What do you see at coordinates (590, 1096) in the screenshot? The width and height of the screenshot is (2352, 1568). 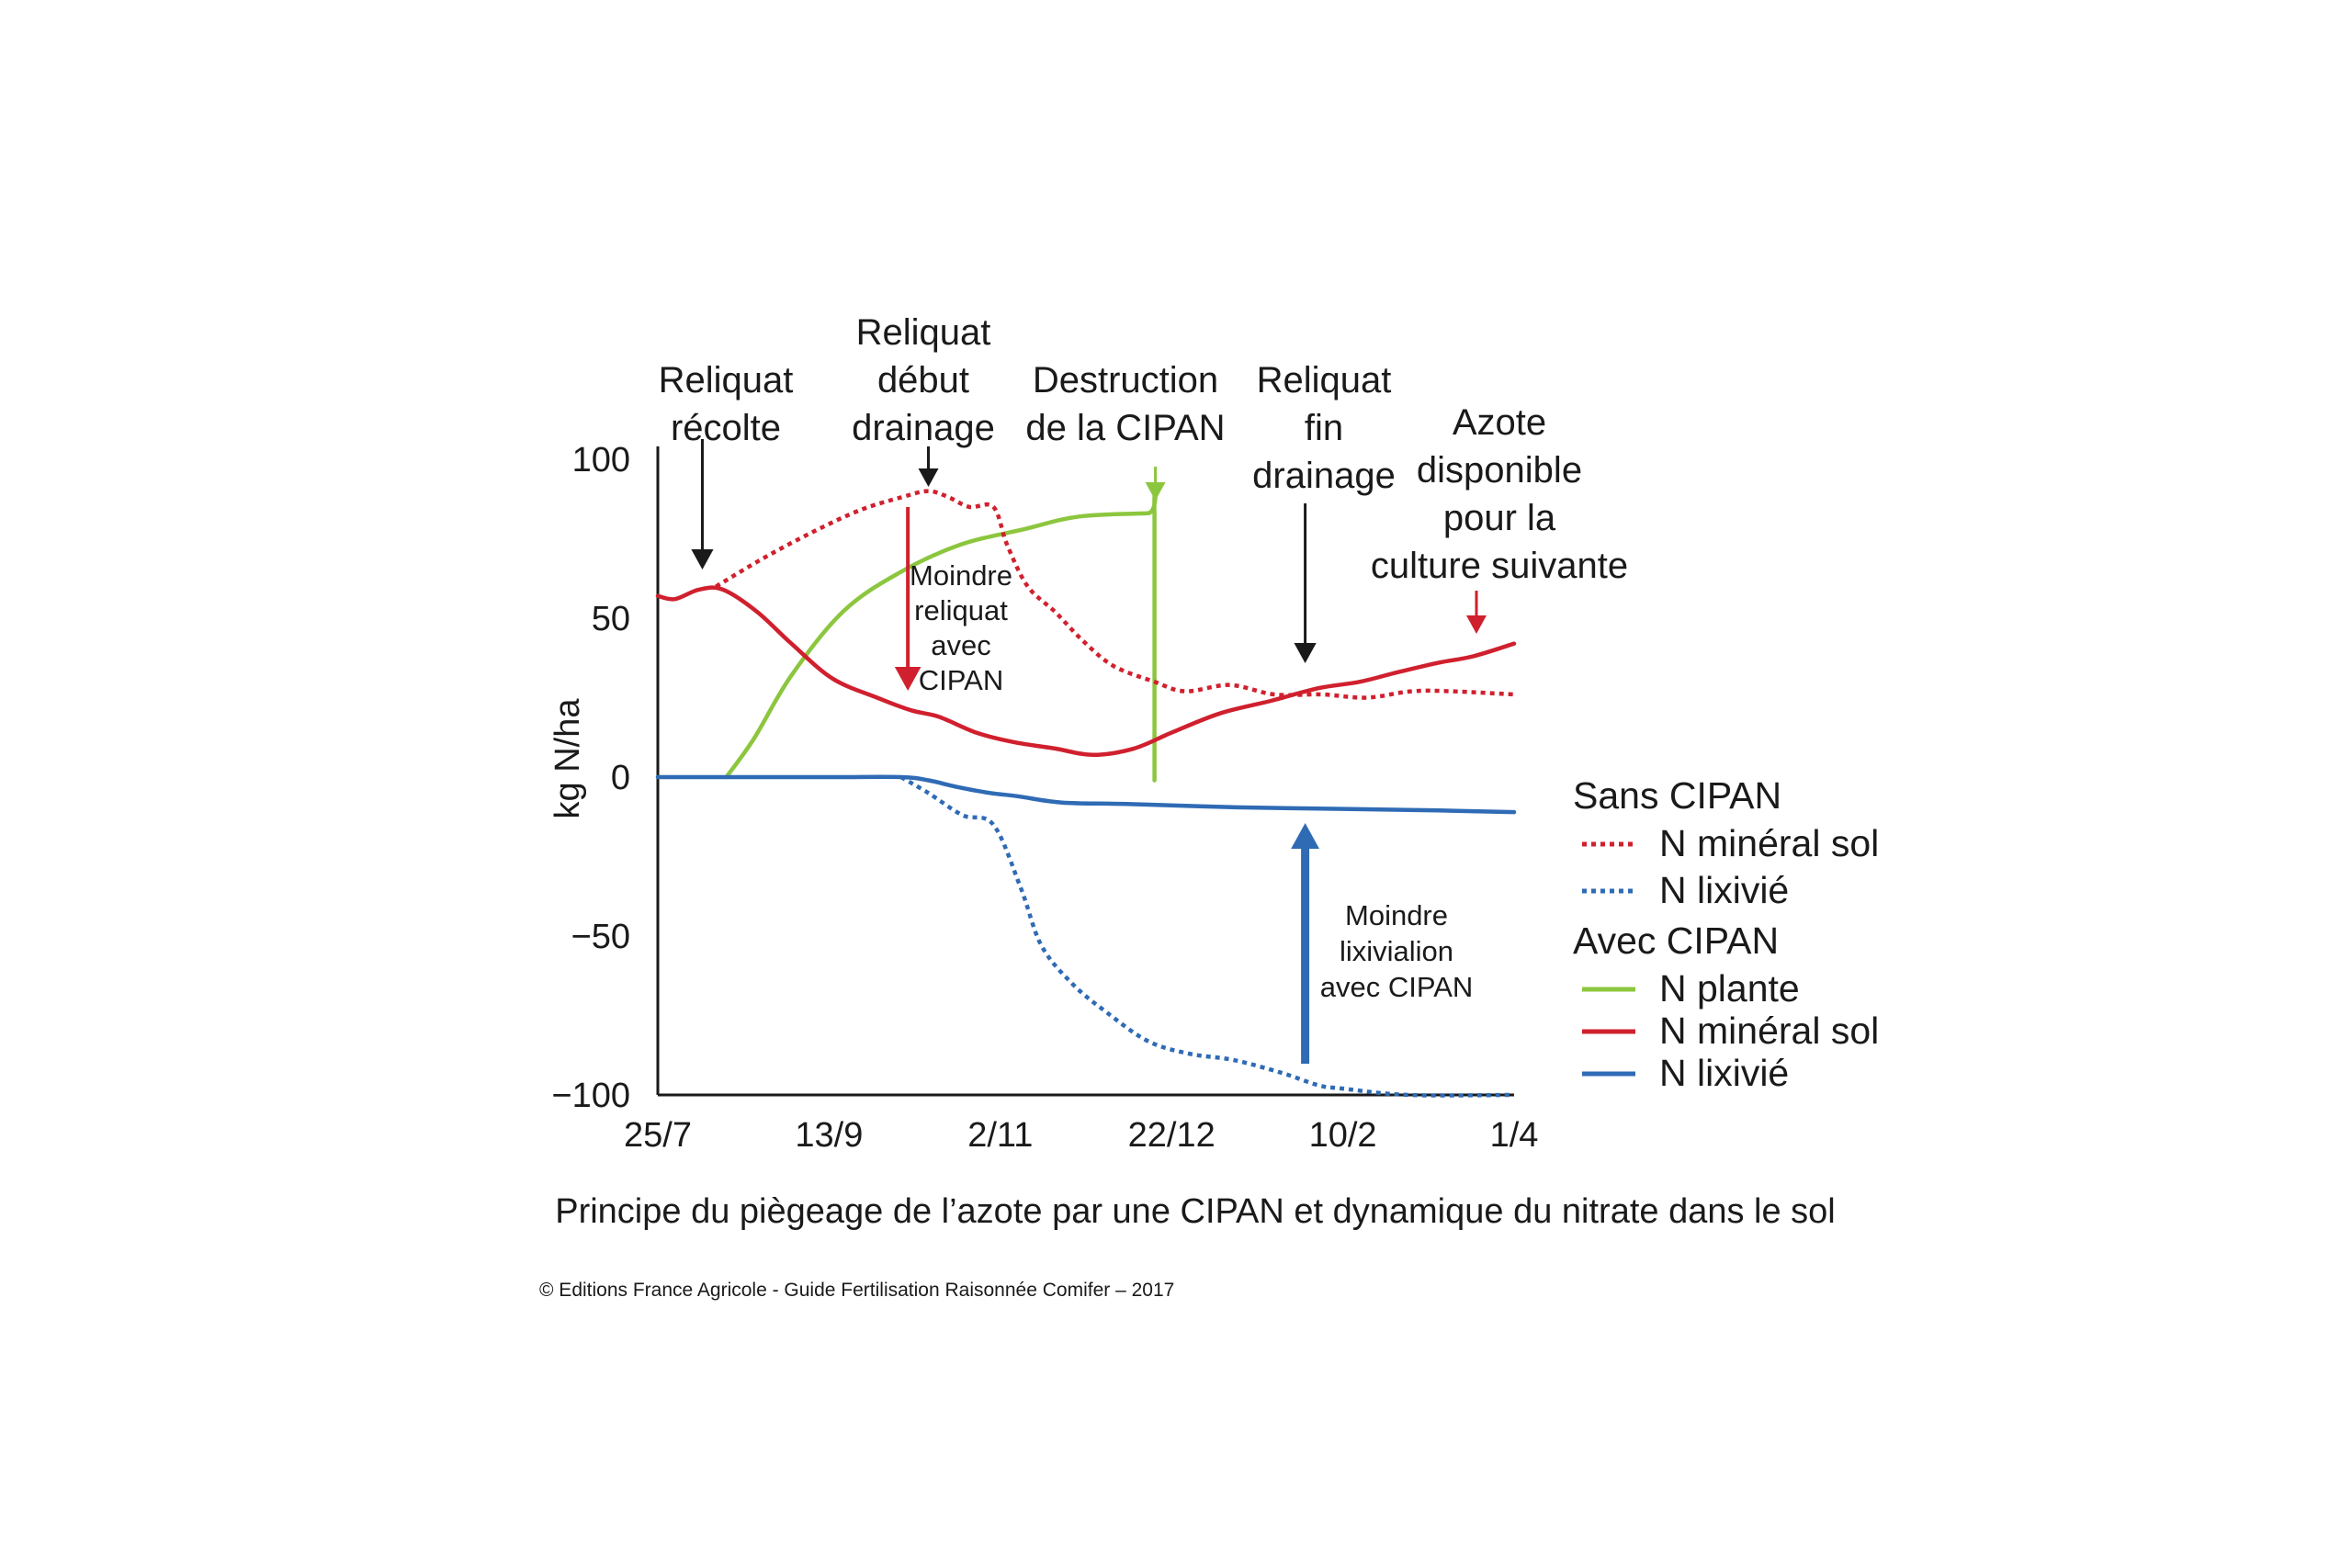 I see `y-tick-label: −100` at bounding box center [590, 1096].